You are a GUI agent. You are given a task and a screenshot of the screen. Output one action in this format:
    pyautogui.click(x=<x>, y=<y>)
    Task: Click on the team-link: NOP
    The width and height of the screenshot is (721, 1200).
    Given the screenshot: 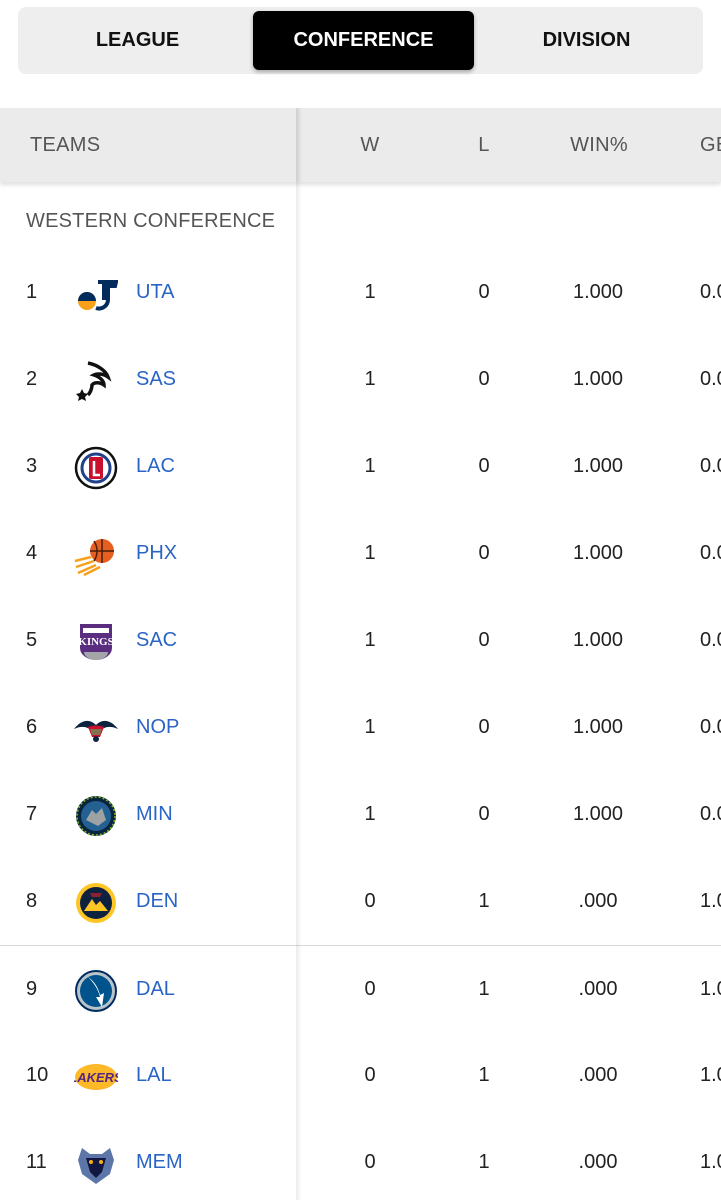 What is the action you would take?
    pyautogui.click(x=158, y=727)
    